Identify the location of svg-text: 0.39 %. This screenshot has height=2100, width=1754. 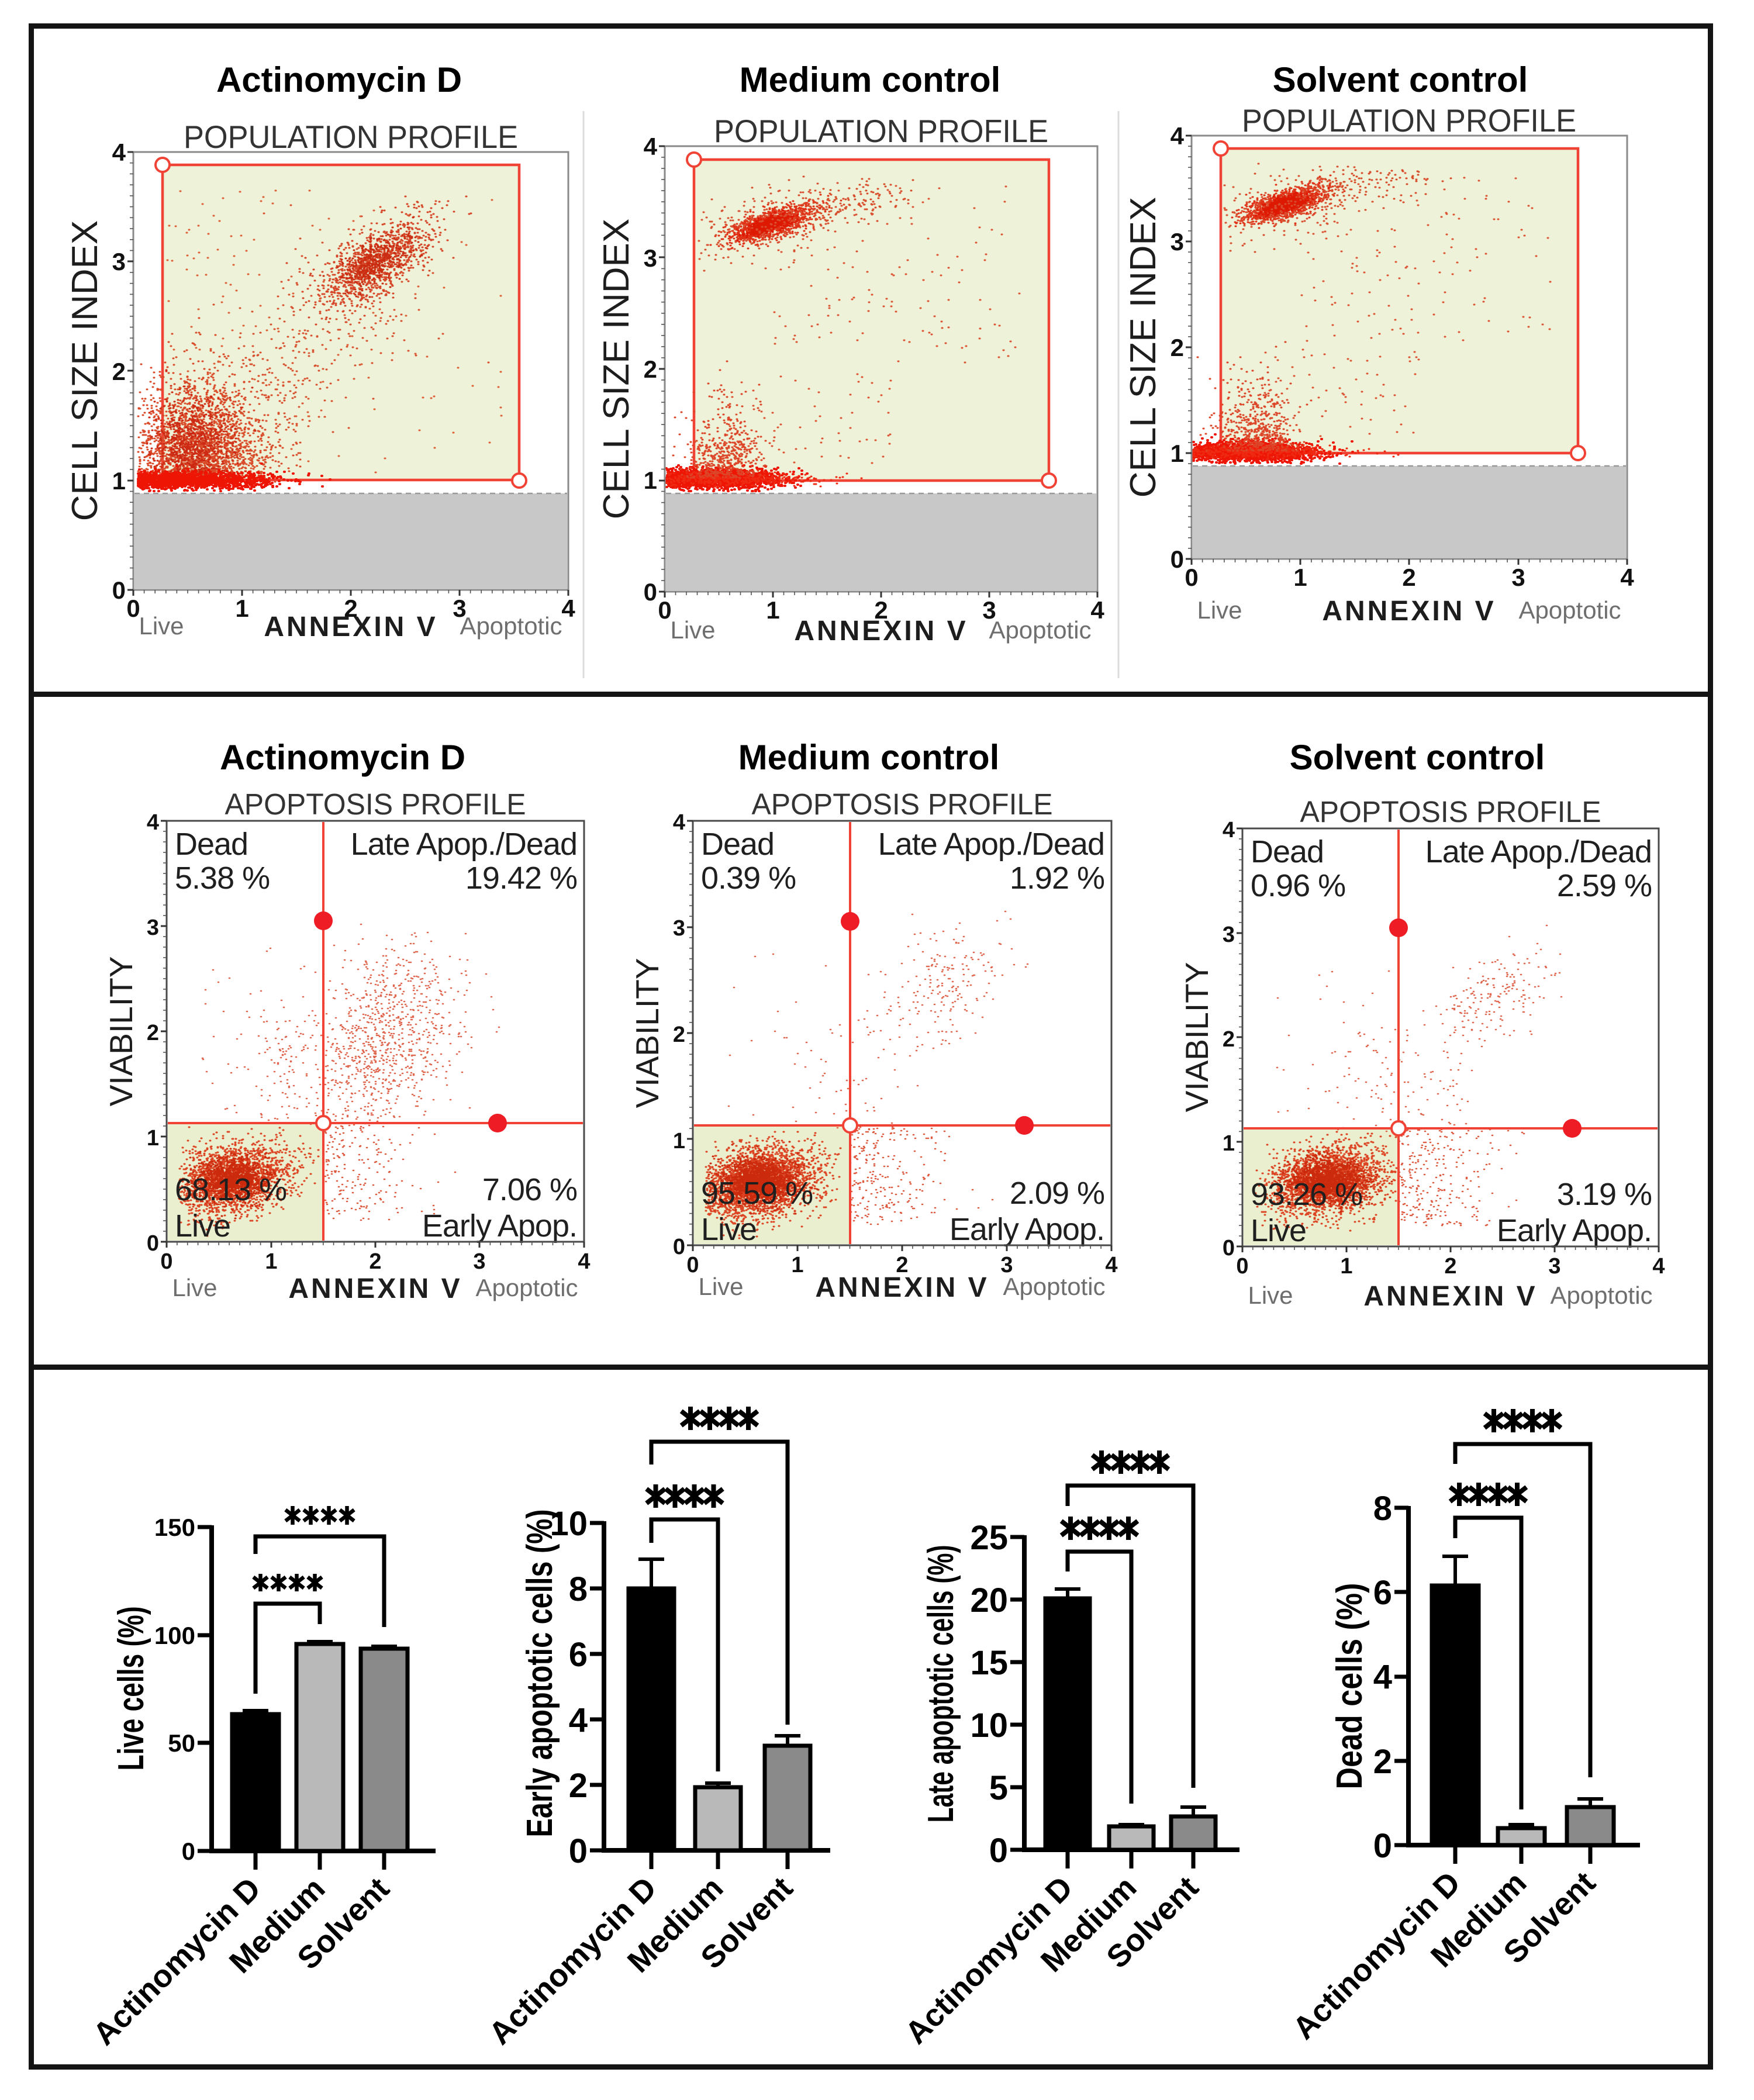
(748, 879).